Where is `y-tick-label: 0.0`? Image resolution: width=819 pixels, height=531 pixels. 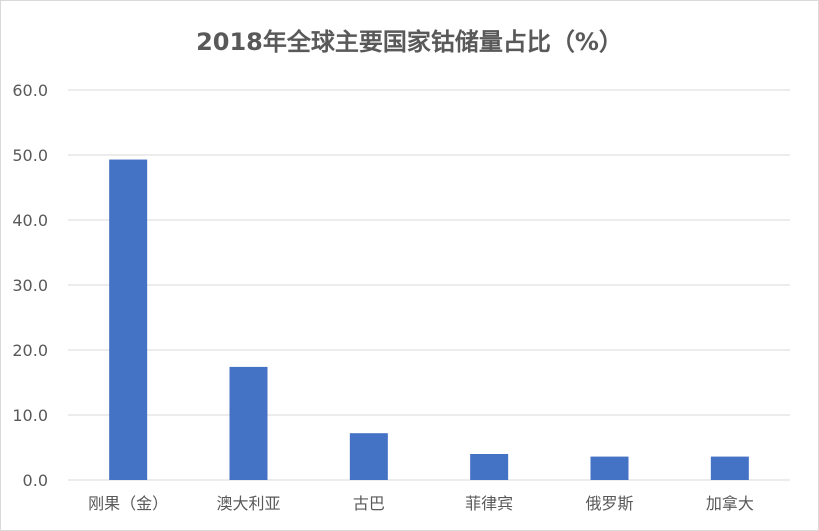 y-tick-label: 0.0 is located at coordinates (35, 480).